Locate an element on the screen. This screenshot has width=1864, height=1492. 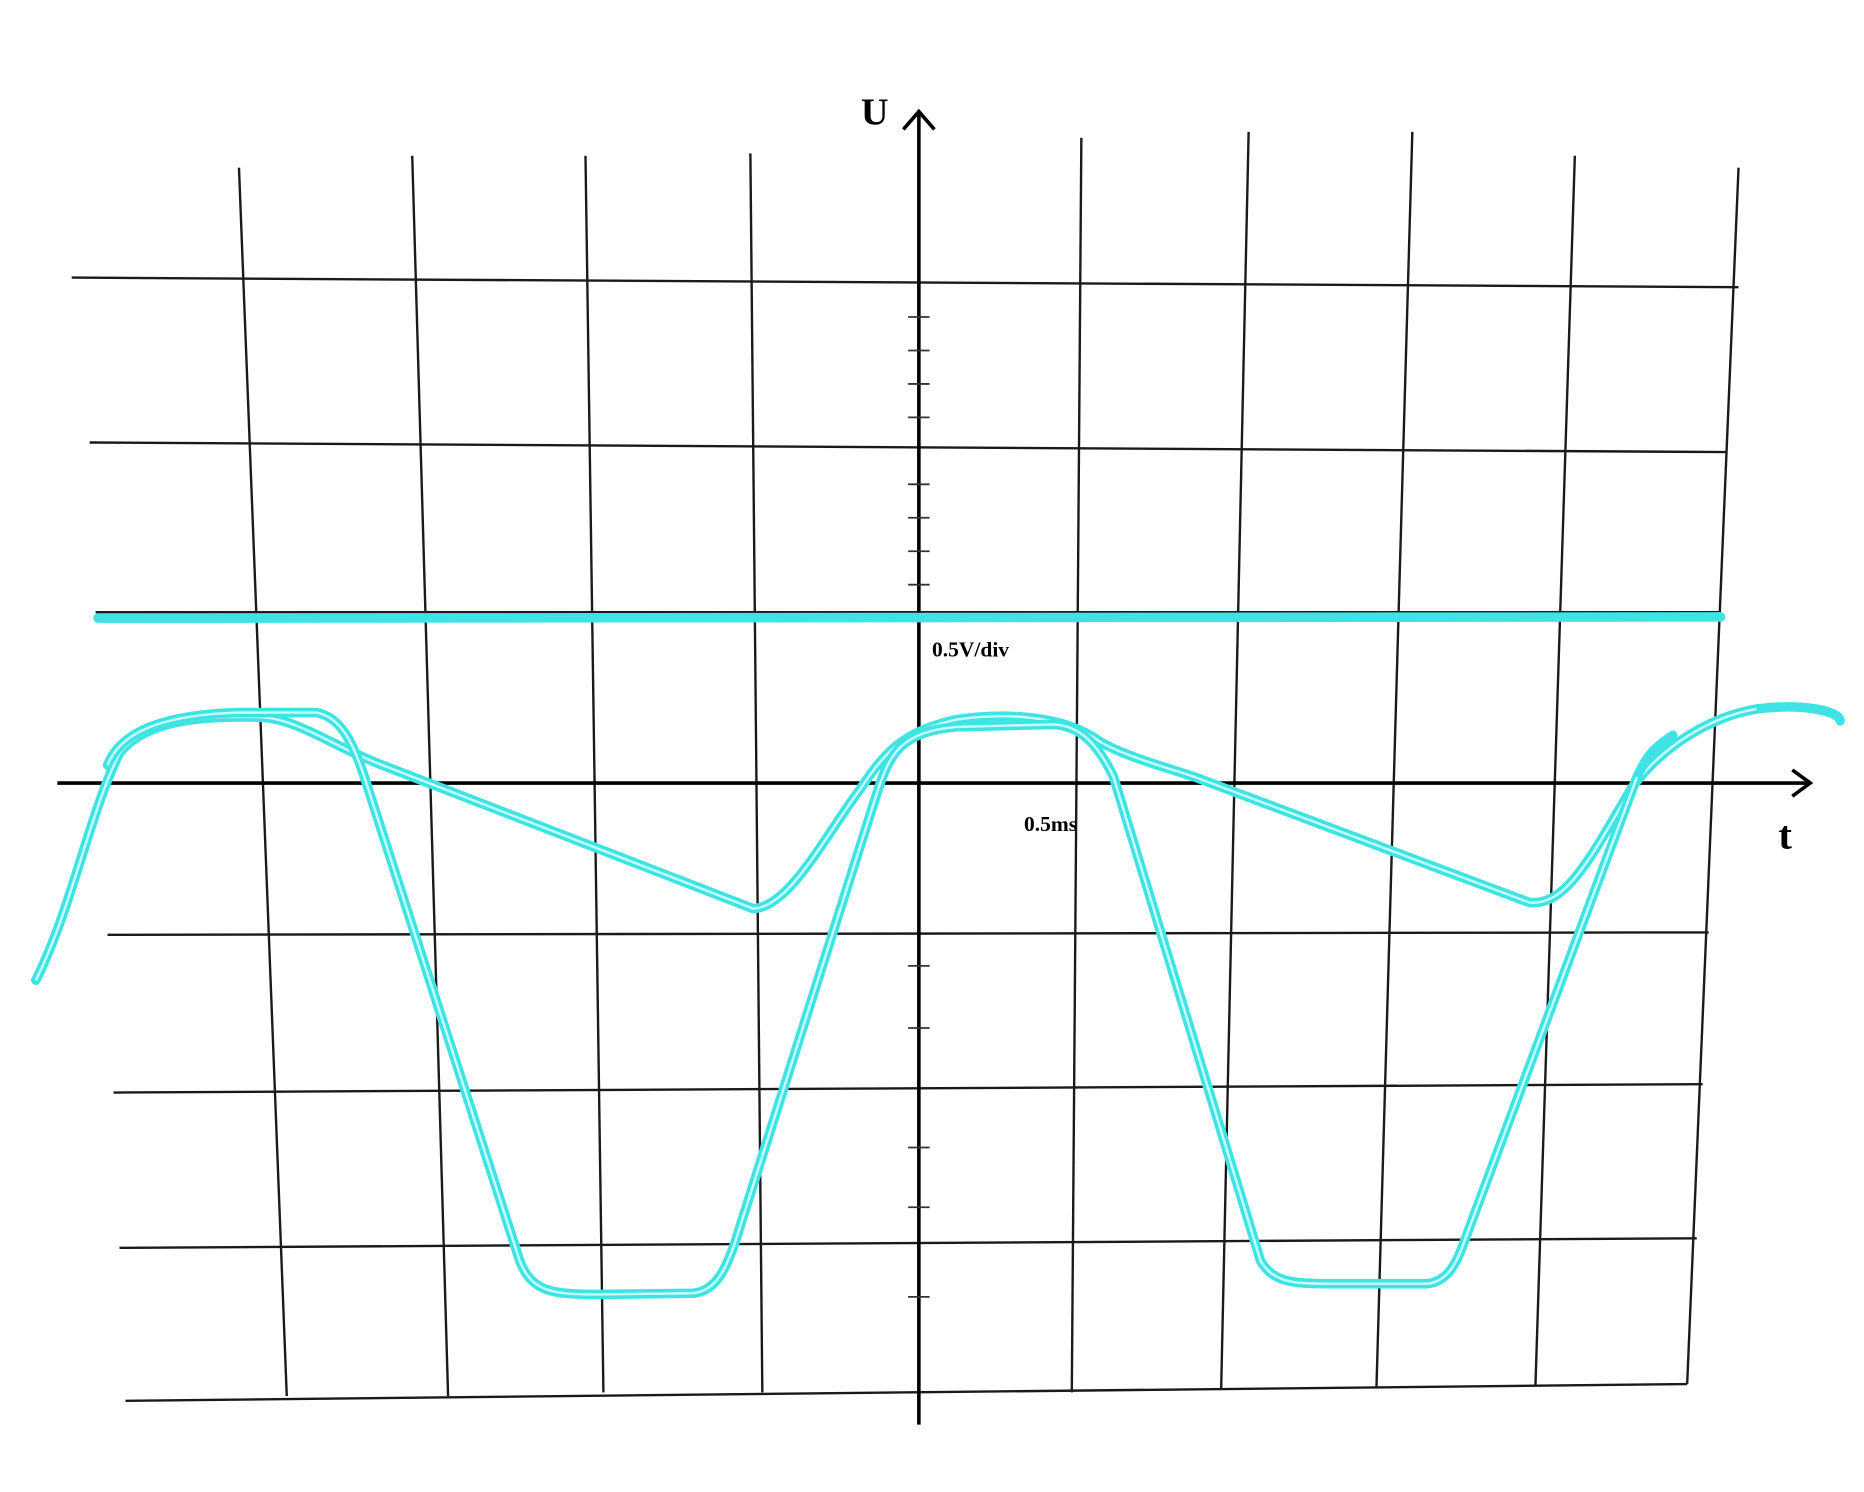
horizontal-scale: 0.5ms is located at coordinates (1050, 824).